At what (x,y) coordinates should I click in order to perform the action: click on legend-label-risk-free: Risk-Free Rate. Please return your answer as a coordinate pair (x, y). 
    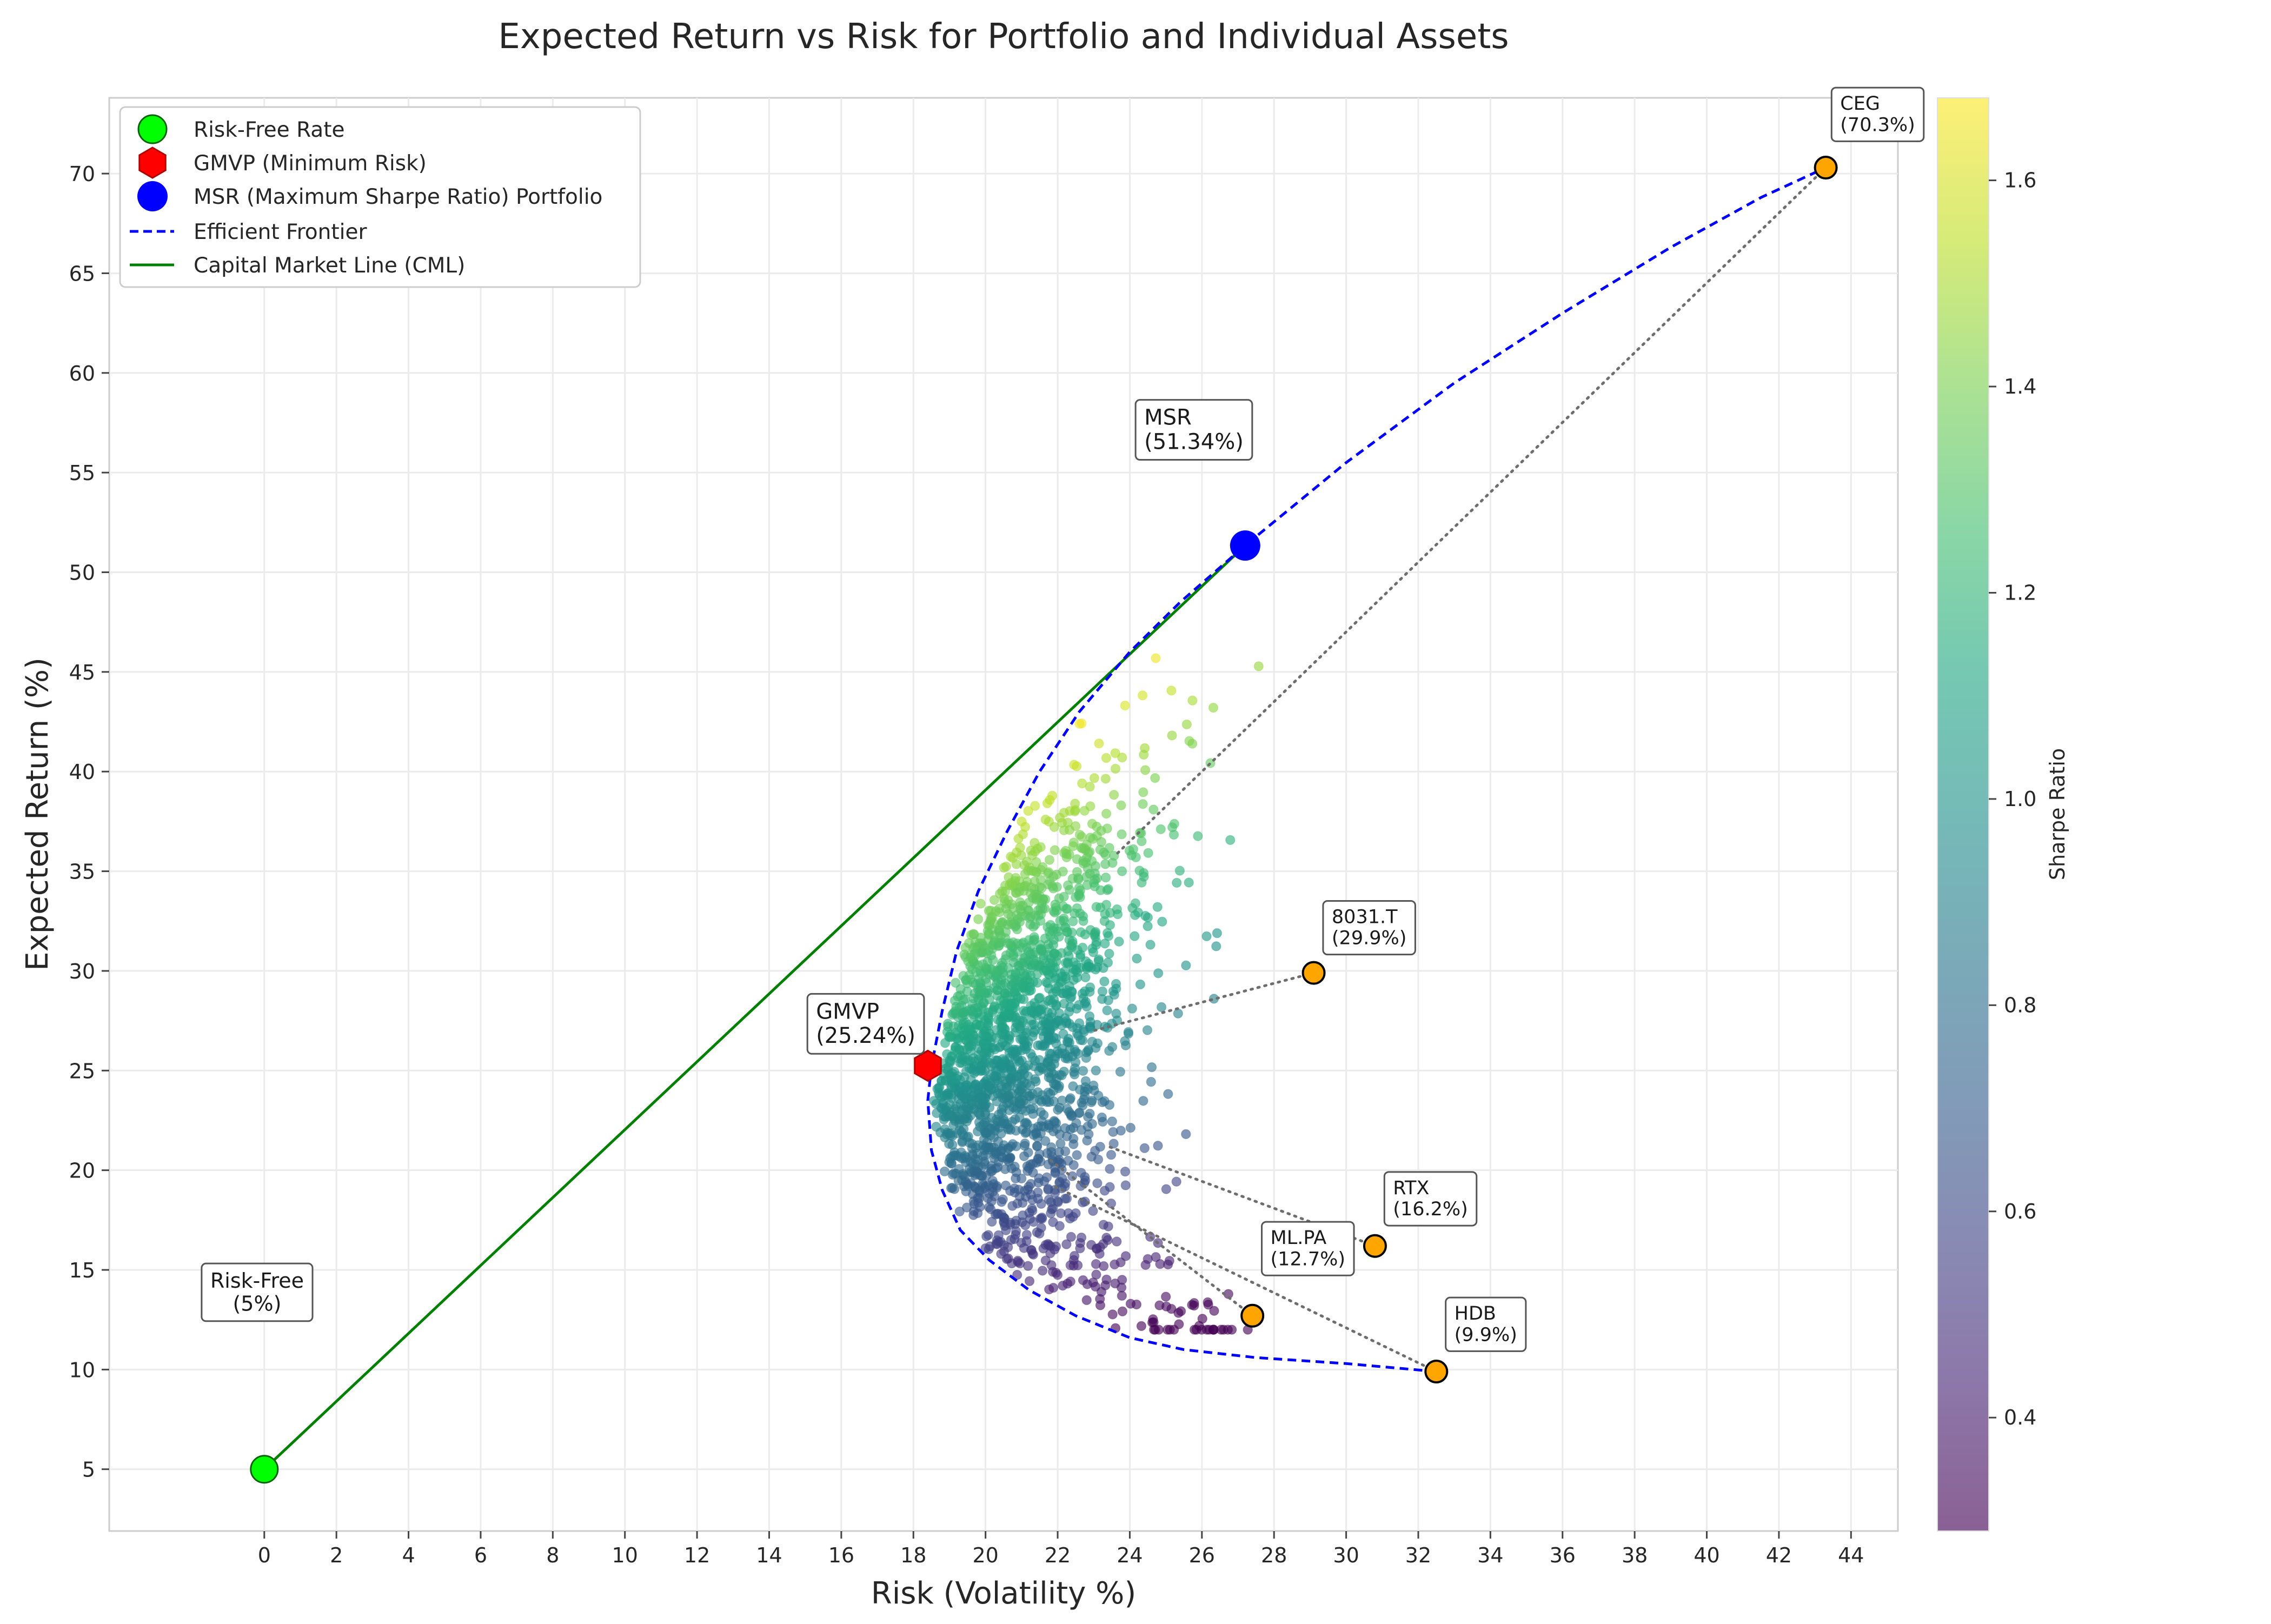
    Looking at the image, I should click on (269, 130).